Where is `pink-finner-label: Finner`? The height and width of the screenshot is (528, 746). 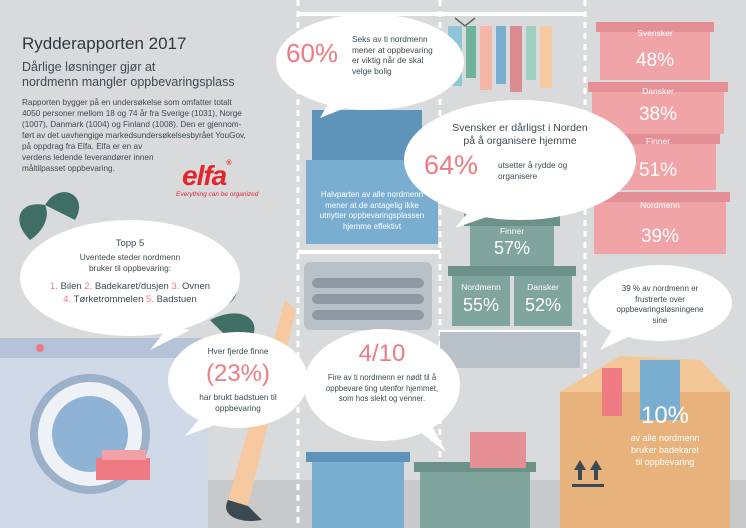 pink-finner-label: Finner is located at coordinates (658, 141).